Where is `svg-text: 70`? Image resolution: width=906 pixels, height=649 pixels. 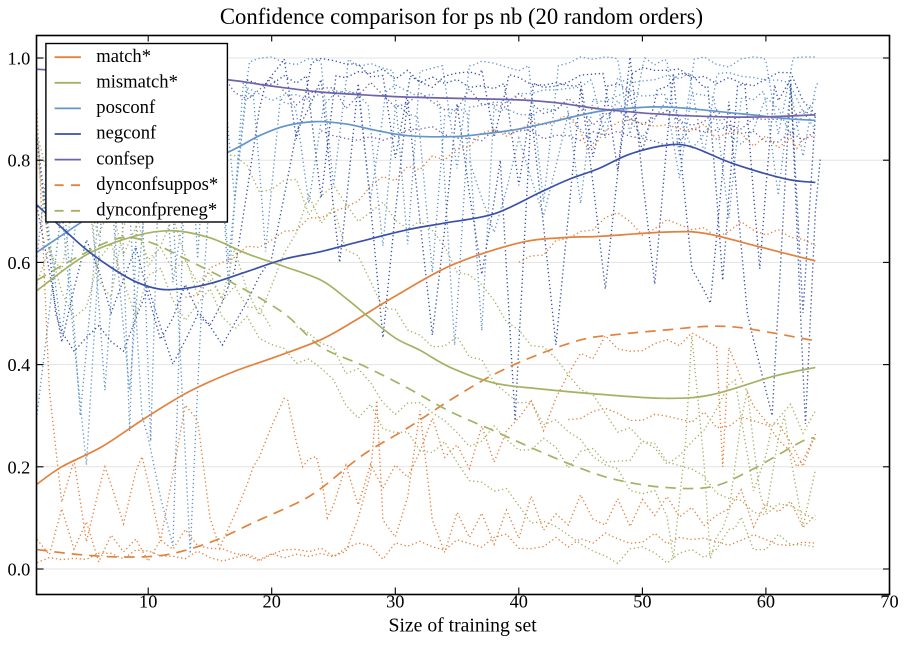
svg-text: 70 is located at coordinates (889, 602).